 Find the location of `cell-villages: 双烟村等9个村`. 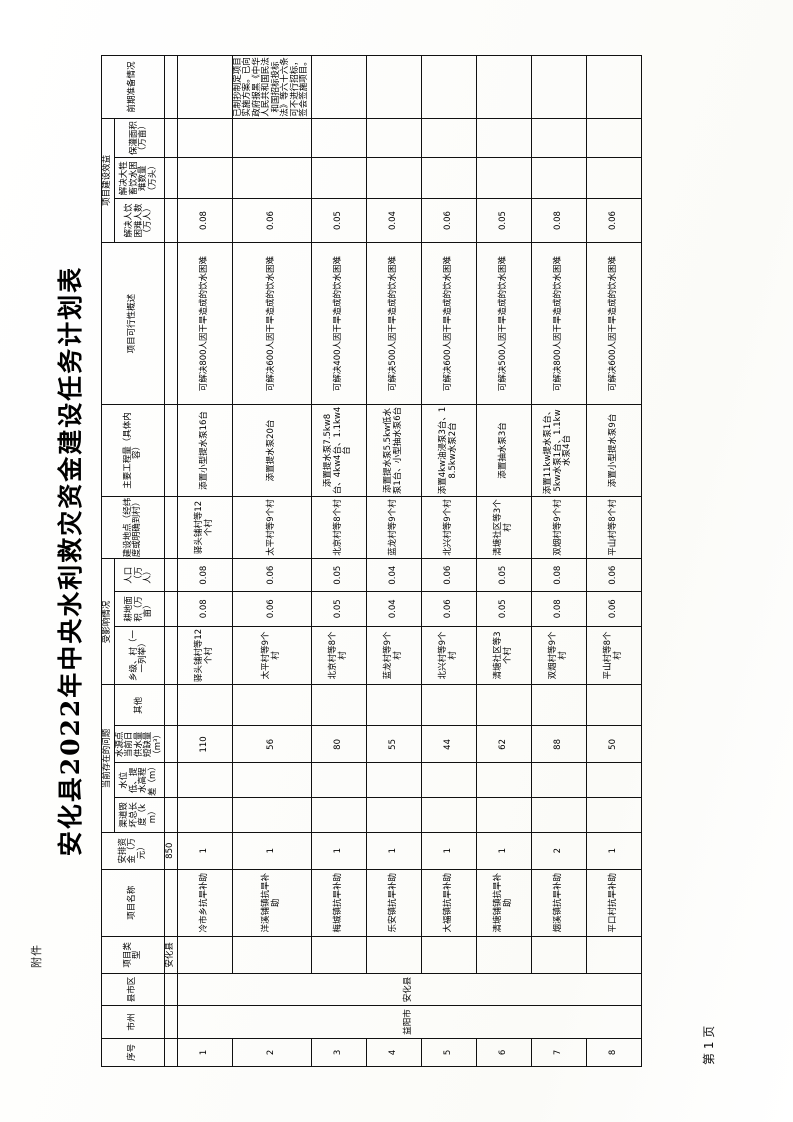

cell-villages: 双烟村等9个村 is located at coordinates (558, 655).